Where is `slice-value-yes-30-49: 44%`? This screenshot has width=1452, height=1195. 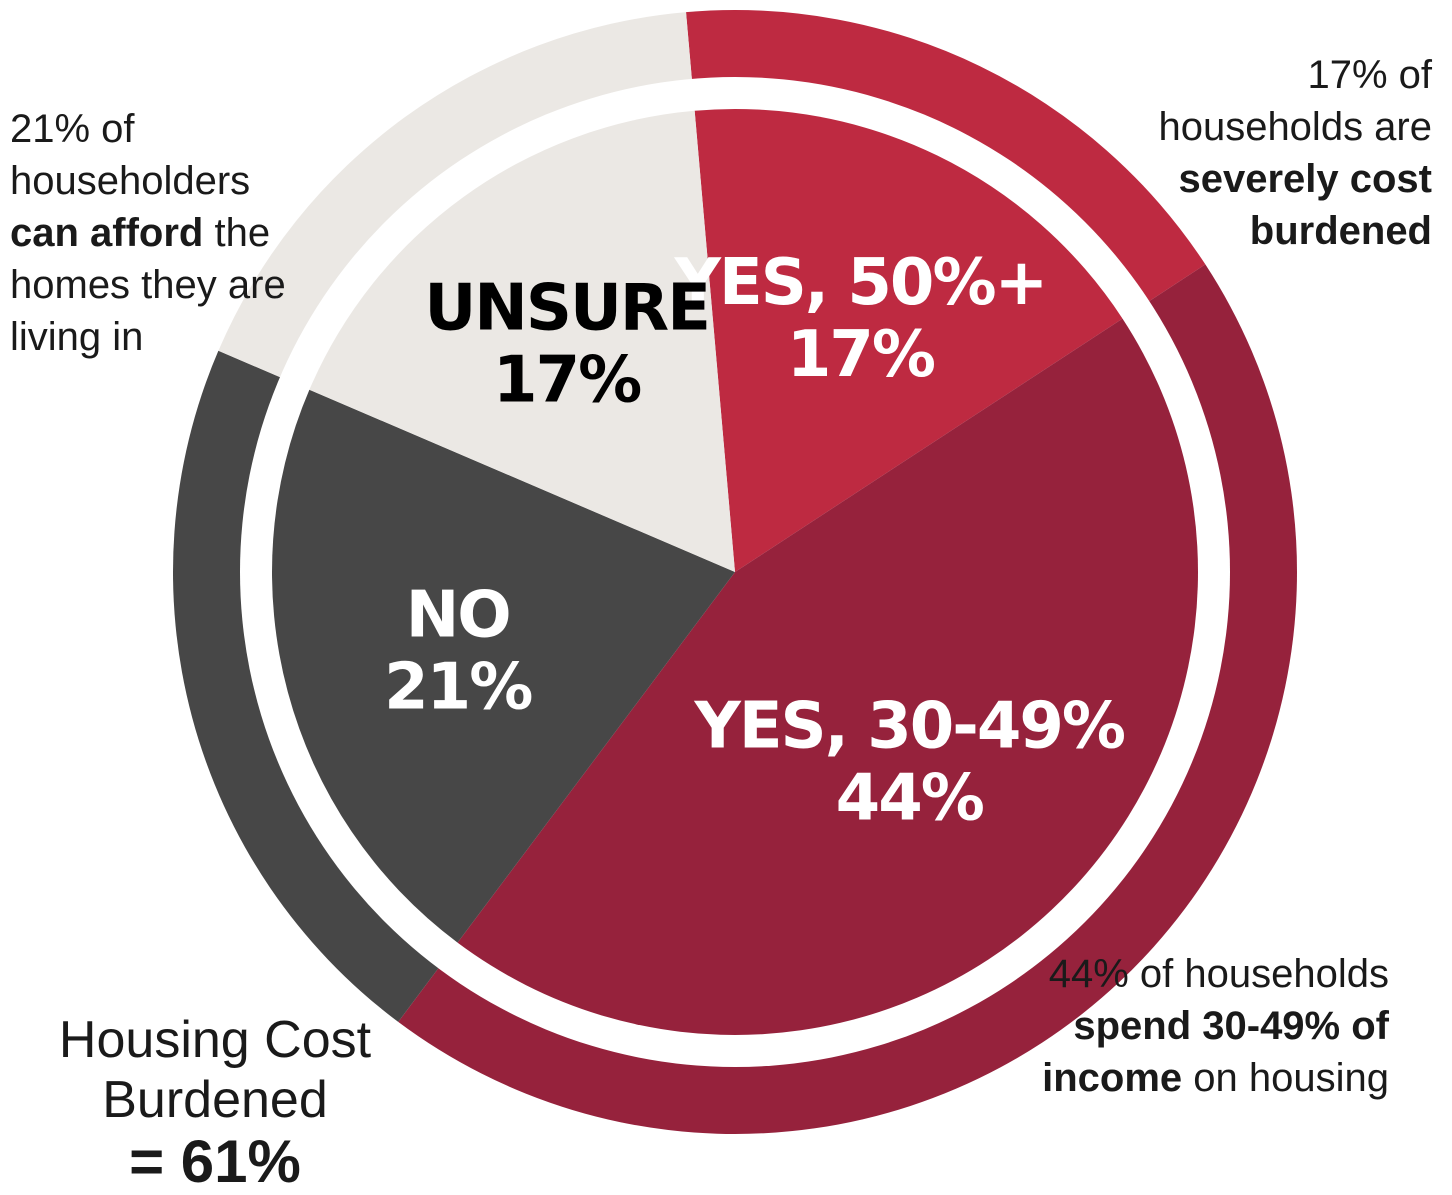 slice-value-yes-30-49: 44% is located at coordinates (910, 799).